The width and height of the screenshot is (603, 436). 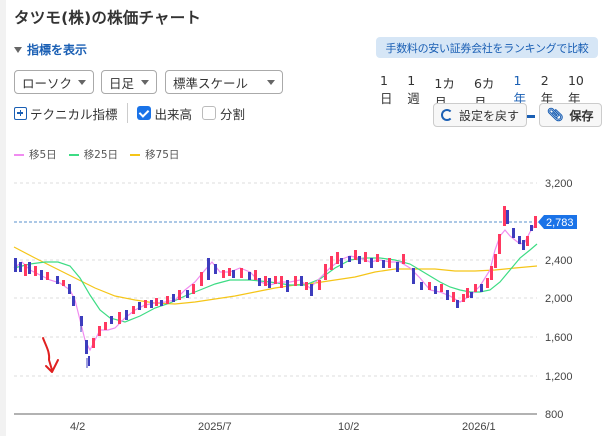 I want to click on chart-type-value: ローソク, so click(x=47, y=83).